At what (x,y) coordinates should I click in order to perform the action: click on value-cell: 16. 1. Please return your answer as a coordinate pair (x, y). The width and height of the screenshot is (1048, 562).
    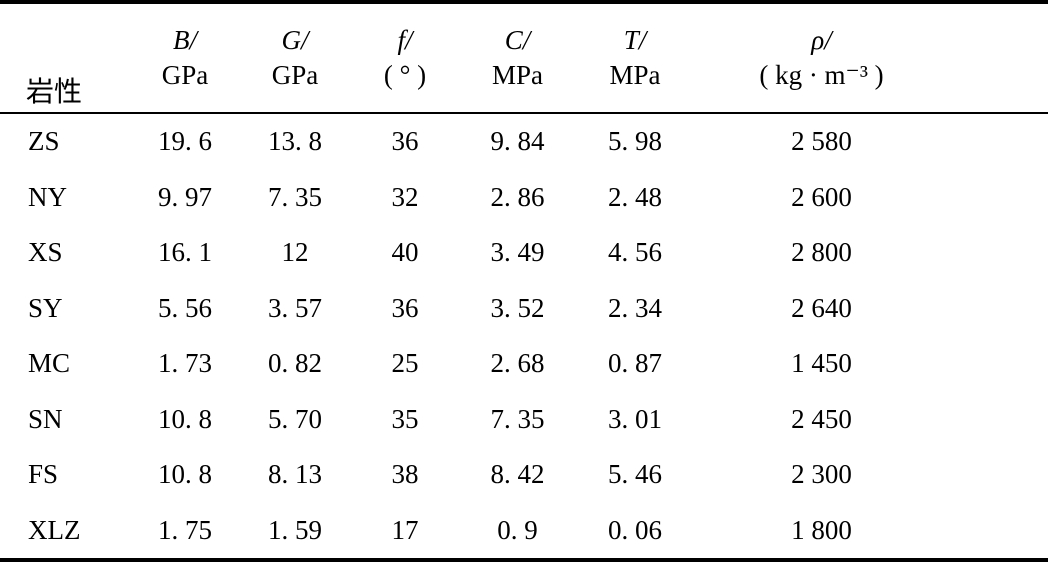
    Looking at the image, I should click on (185, 252).